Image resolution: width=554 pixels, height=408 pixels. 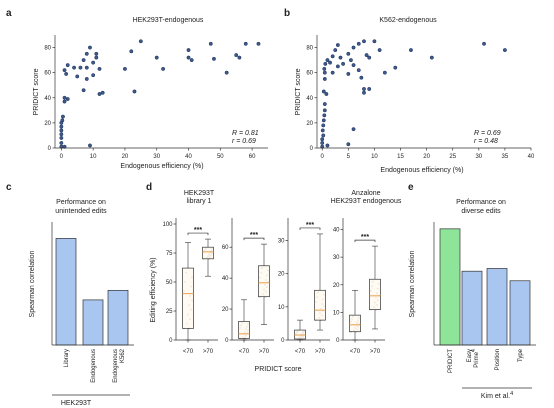 I want to click on panel-d-x-tick-label: >70, so click(x=208, y=352).